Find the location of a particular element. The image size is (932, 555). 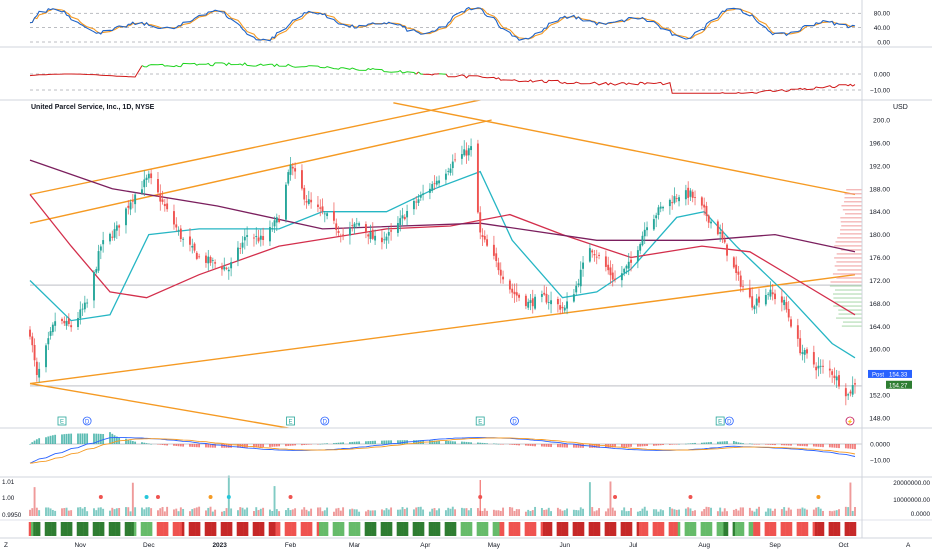

price-tick-label: 164.00 is located at coordinates (879, 327).